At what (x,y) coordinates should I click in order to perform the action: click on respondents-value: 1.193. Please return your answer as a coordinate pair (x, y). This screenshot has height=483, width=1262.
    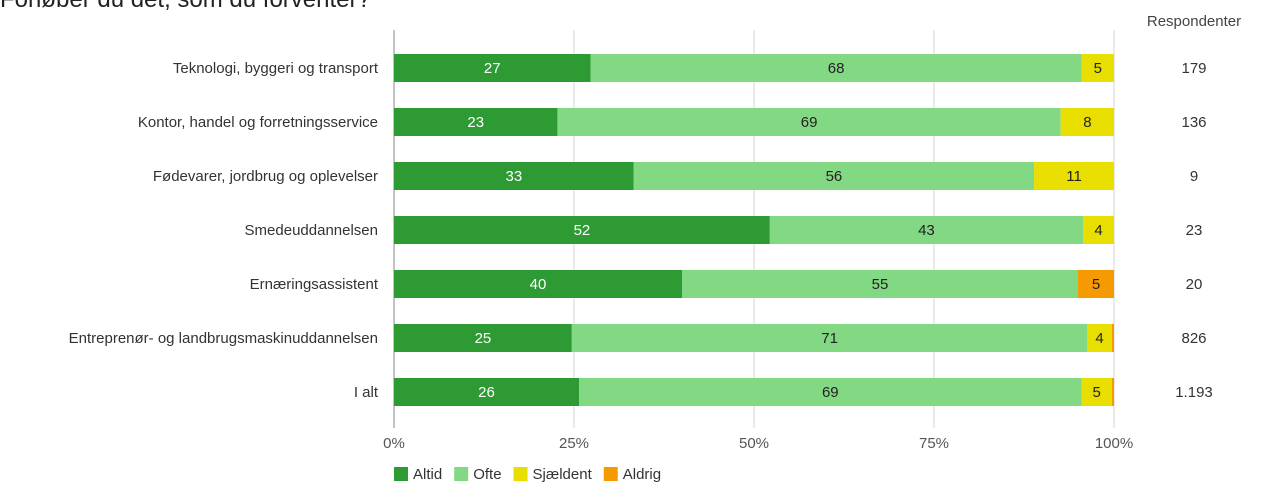
    Looking at the image, I should click on (1194, 392).